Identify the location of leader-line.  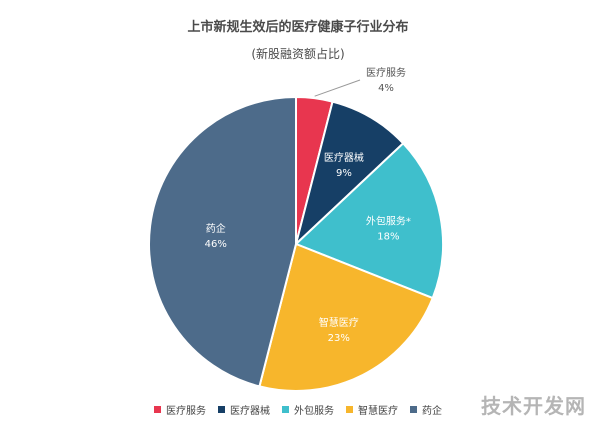
(337, 88).